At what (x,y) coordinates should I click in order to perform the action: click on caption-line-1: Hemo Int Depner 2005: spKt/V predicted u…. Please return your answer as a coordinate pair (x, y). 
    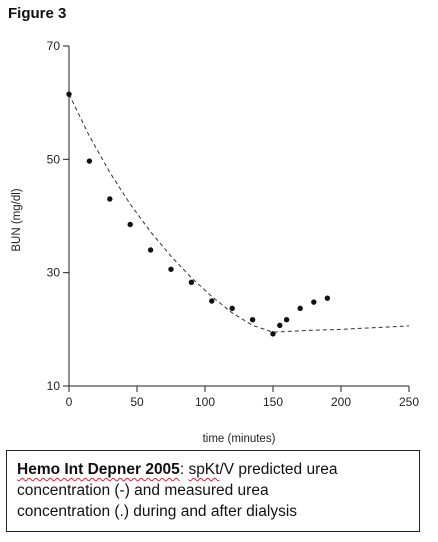
    Looking at the image, I should click on (213, 469).